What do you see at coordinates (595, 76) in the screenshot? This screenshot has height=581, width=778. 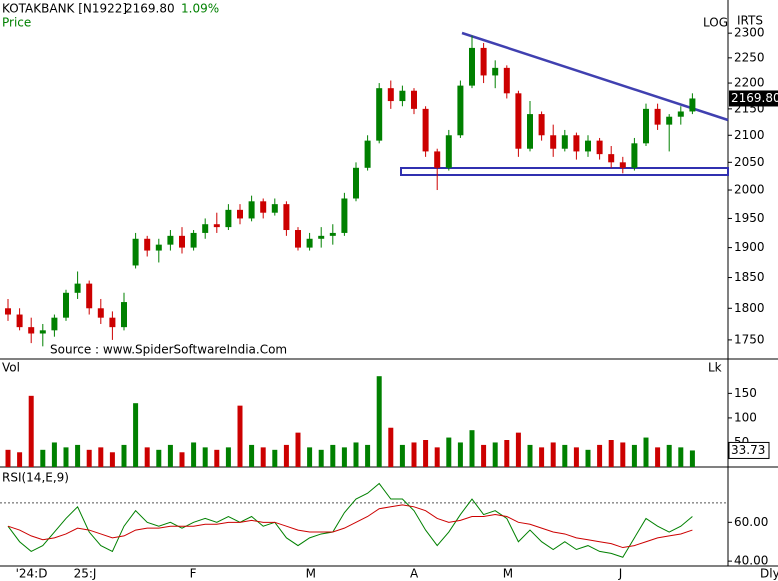 I see `trend-line` at bounding box center [595, 76].